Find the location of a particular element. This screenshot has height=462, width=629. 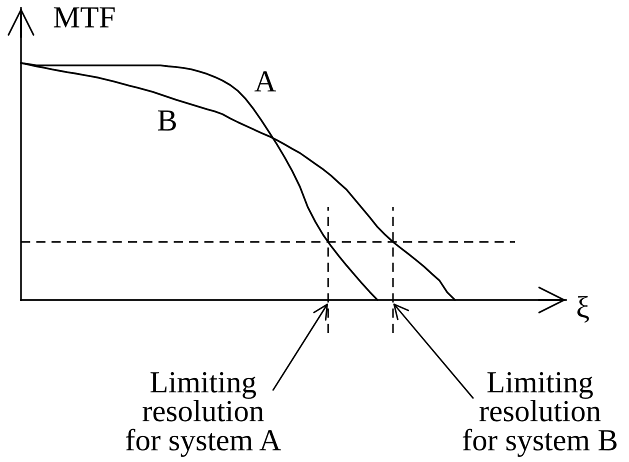

text: Limiting resolution for system A is located at coordinates (203, 414).